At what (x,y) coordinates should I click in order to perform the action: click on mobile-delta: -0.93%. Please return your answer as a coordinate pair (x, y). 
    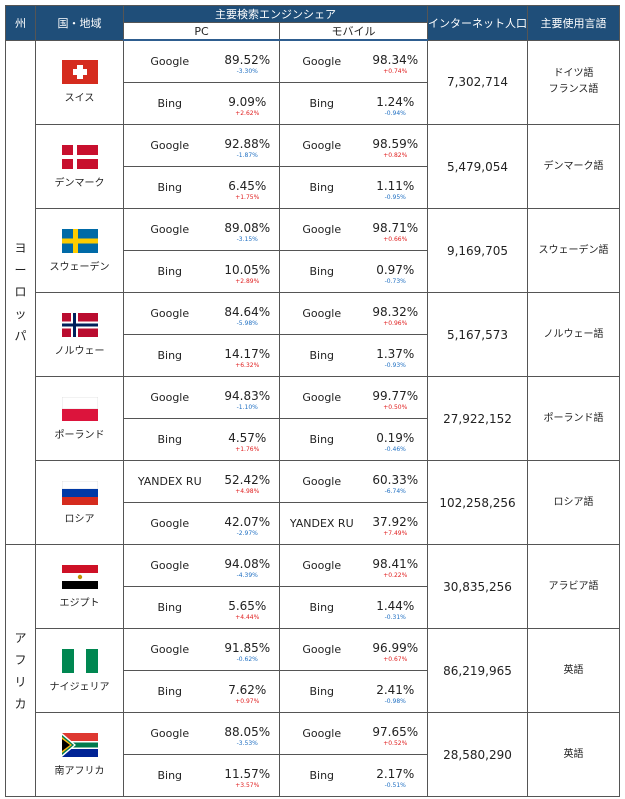
    Looking at the image, I should click on (395, 365).